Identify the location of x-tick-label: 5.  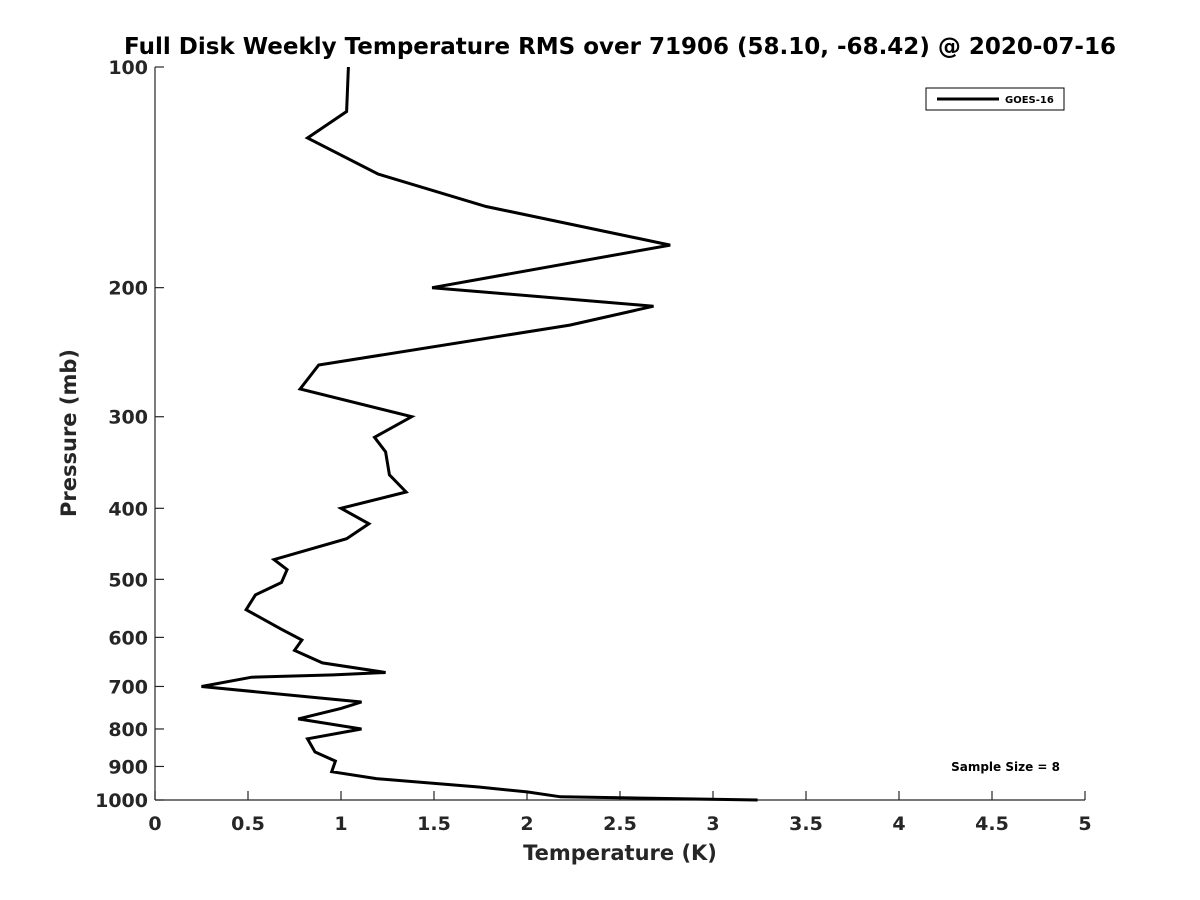
(1084, 824).